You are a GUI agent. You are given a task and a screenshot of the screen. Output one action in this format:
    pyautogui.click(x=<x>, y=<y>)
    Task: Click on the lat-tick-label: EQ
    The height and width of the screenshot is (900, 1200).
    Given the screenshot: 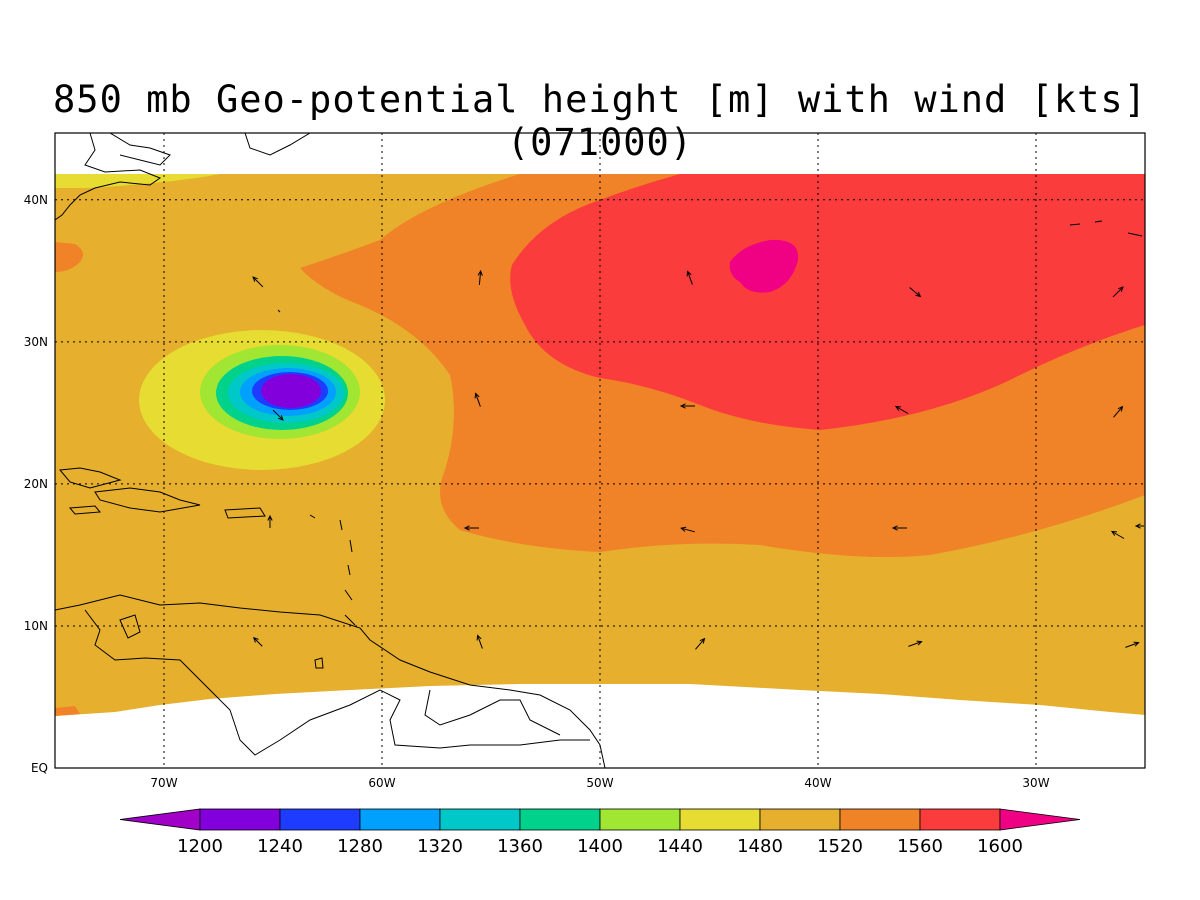 What is the action you would take?
    pyautogui.click(x=39, y=768)
    